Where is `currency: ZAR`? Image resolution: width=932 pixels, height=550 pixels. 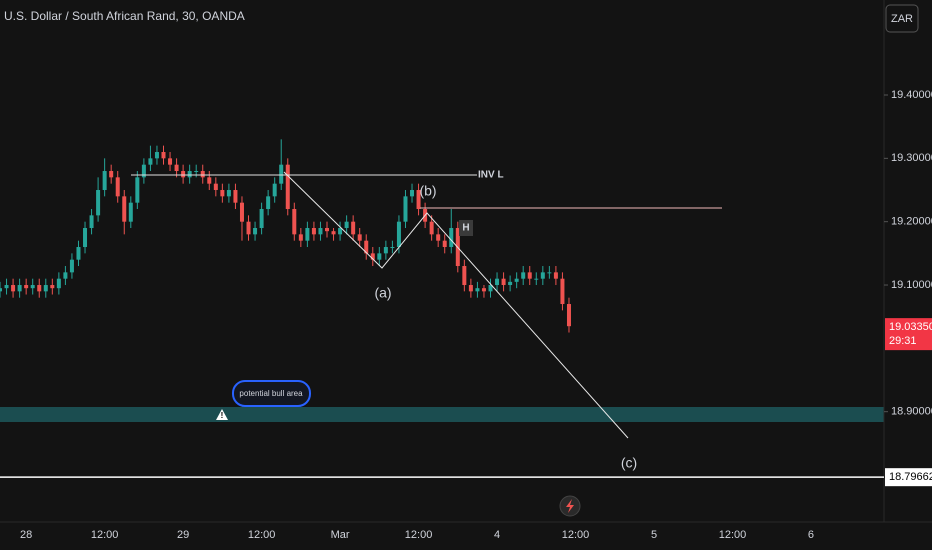 currency: ZAR is located at coordinates (902, 19).